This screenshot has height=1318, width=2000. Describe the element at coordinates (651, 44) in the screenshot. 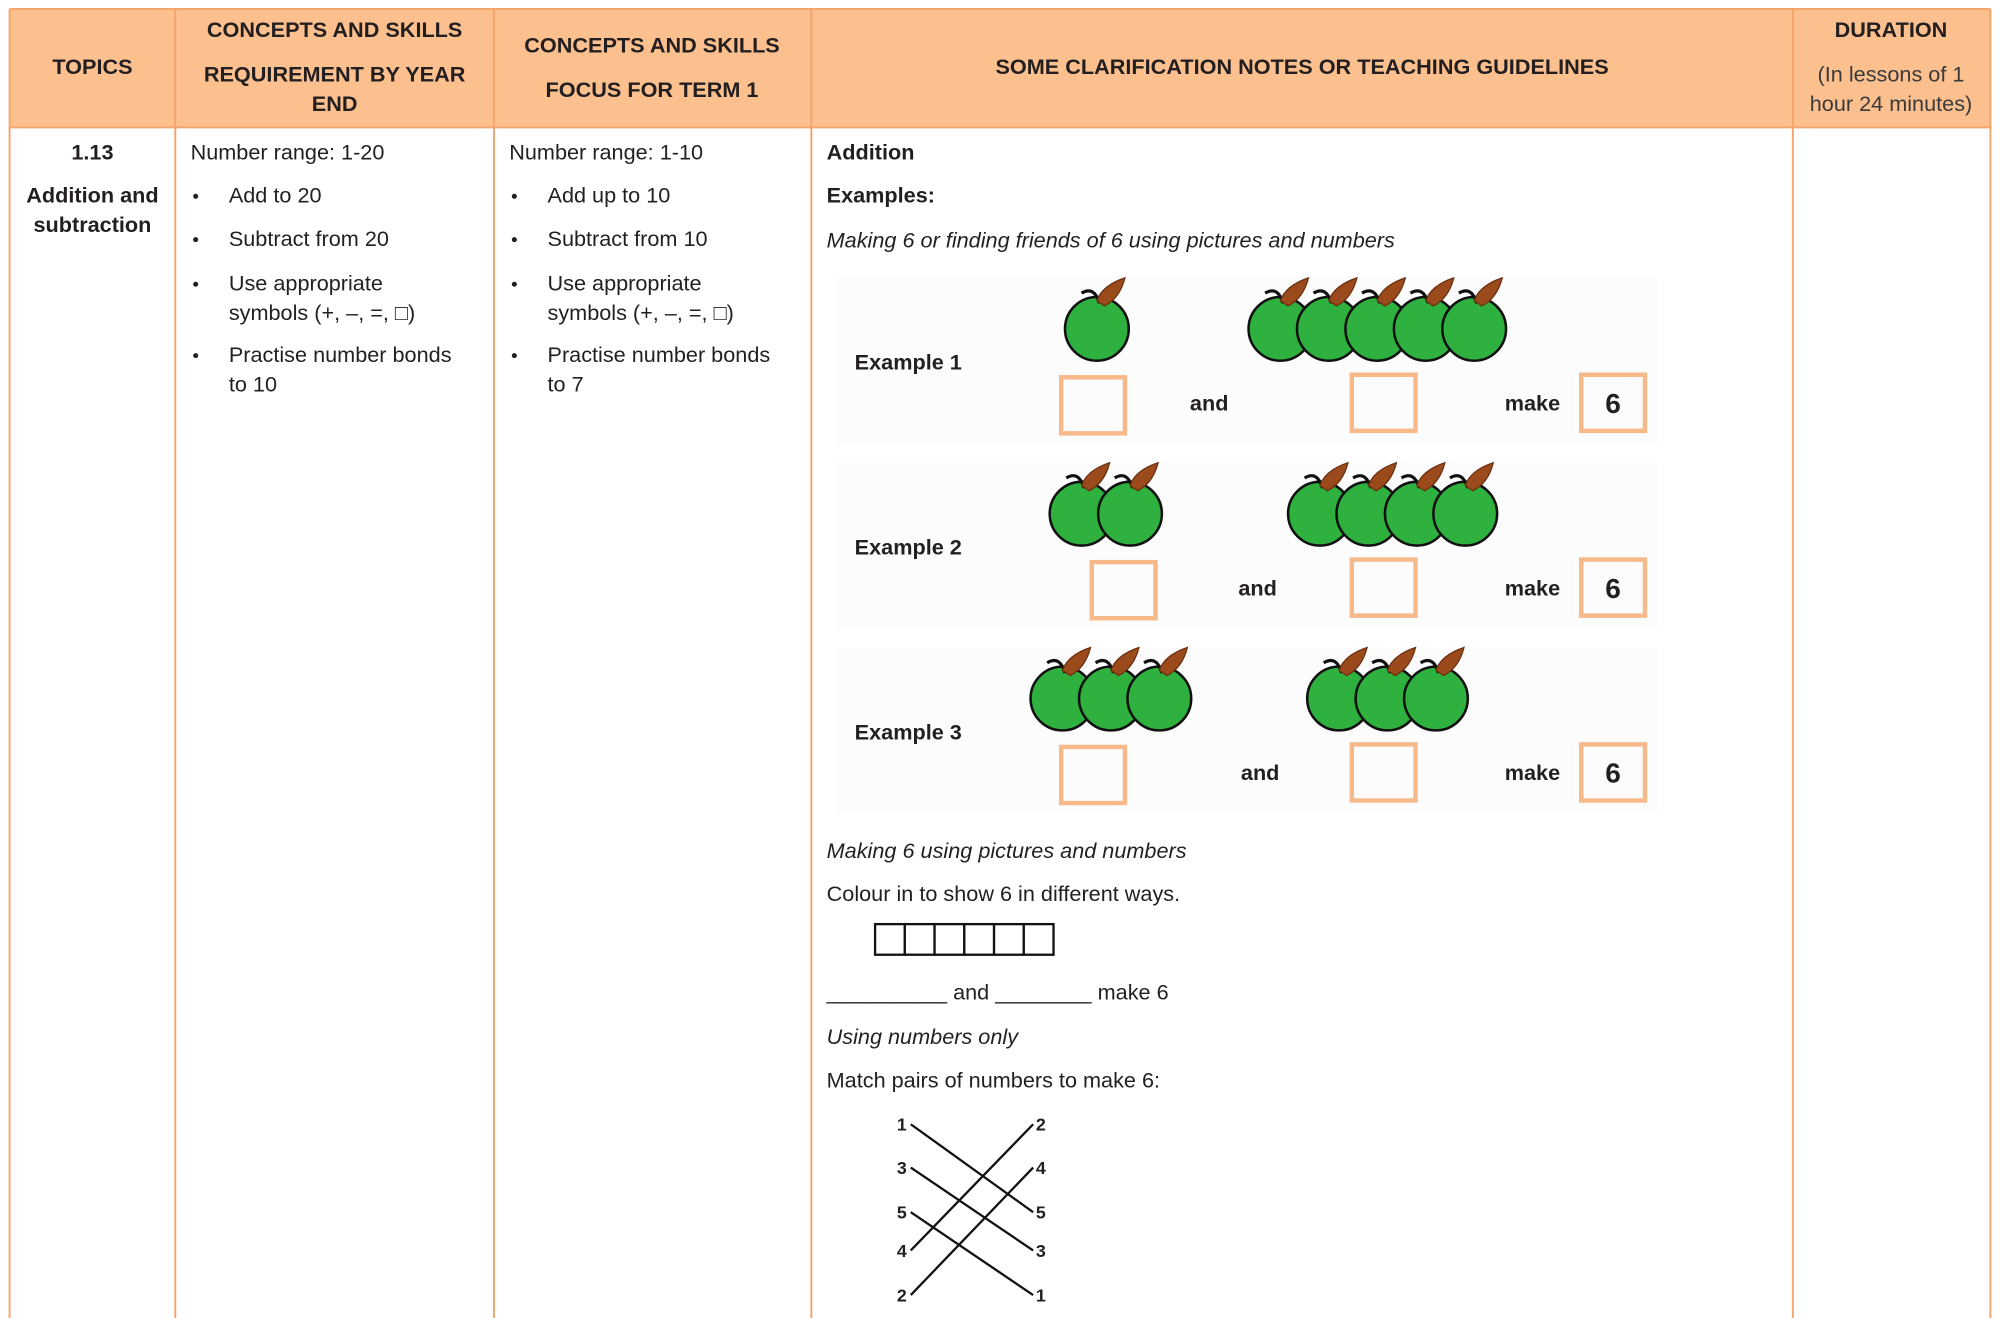

I see `header-text: CONCEPTS AND SKILLS` at that location.